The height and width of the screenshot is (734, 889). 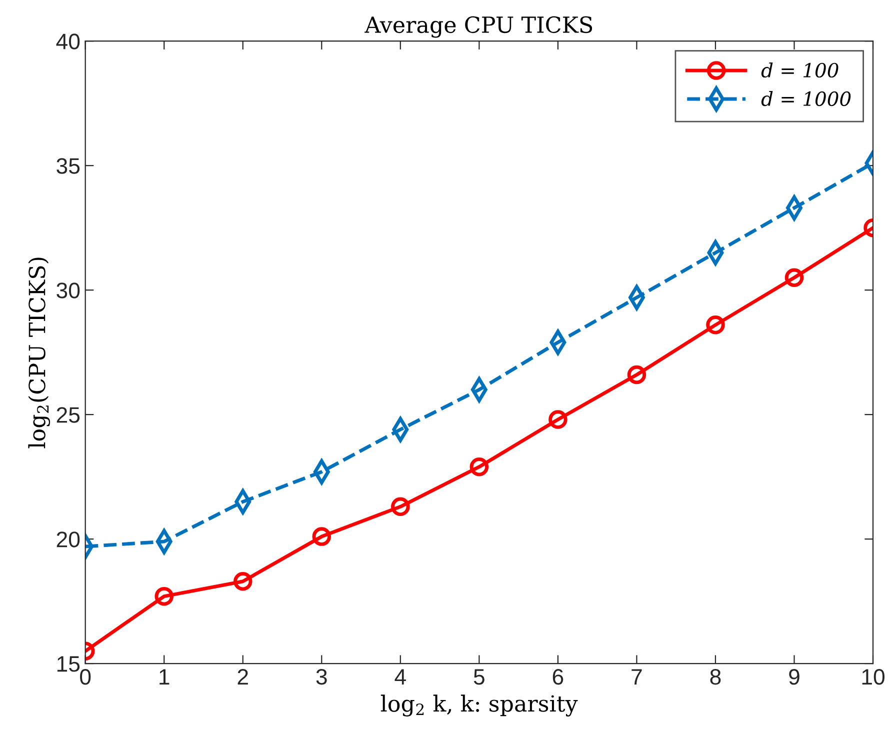 What do you see at coordinates (479, 705) in the screenshot?
I see `x-axis-title: log$_{2}$ k, k: sparsity` at bounding box center [479, 705].